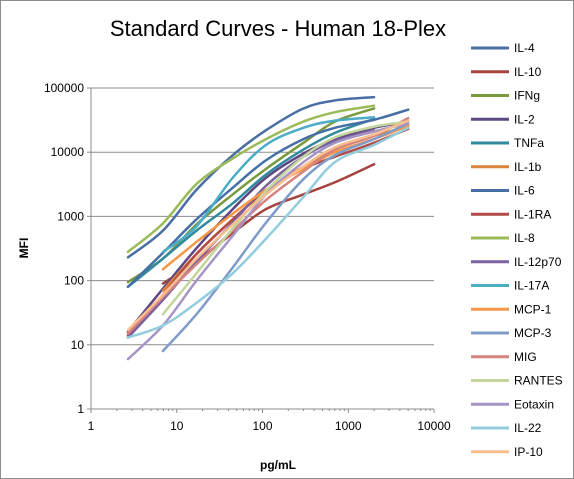 The width and height of the screenshot is (574, 479). I want to click on x-tick-label: 10, so click(177, 426).